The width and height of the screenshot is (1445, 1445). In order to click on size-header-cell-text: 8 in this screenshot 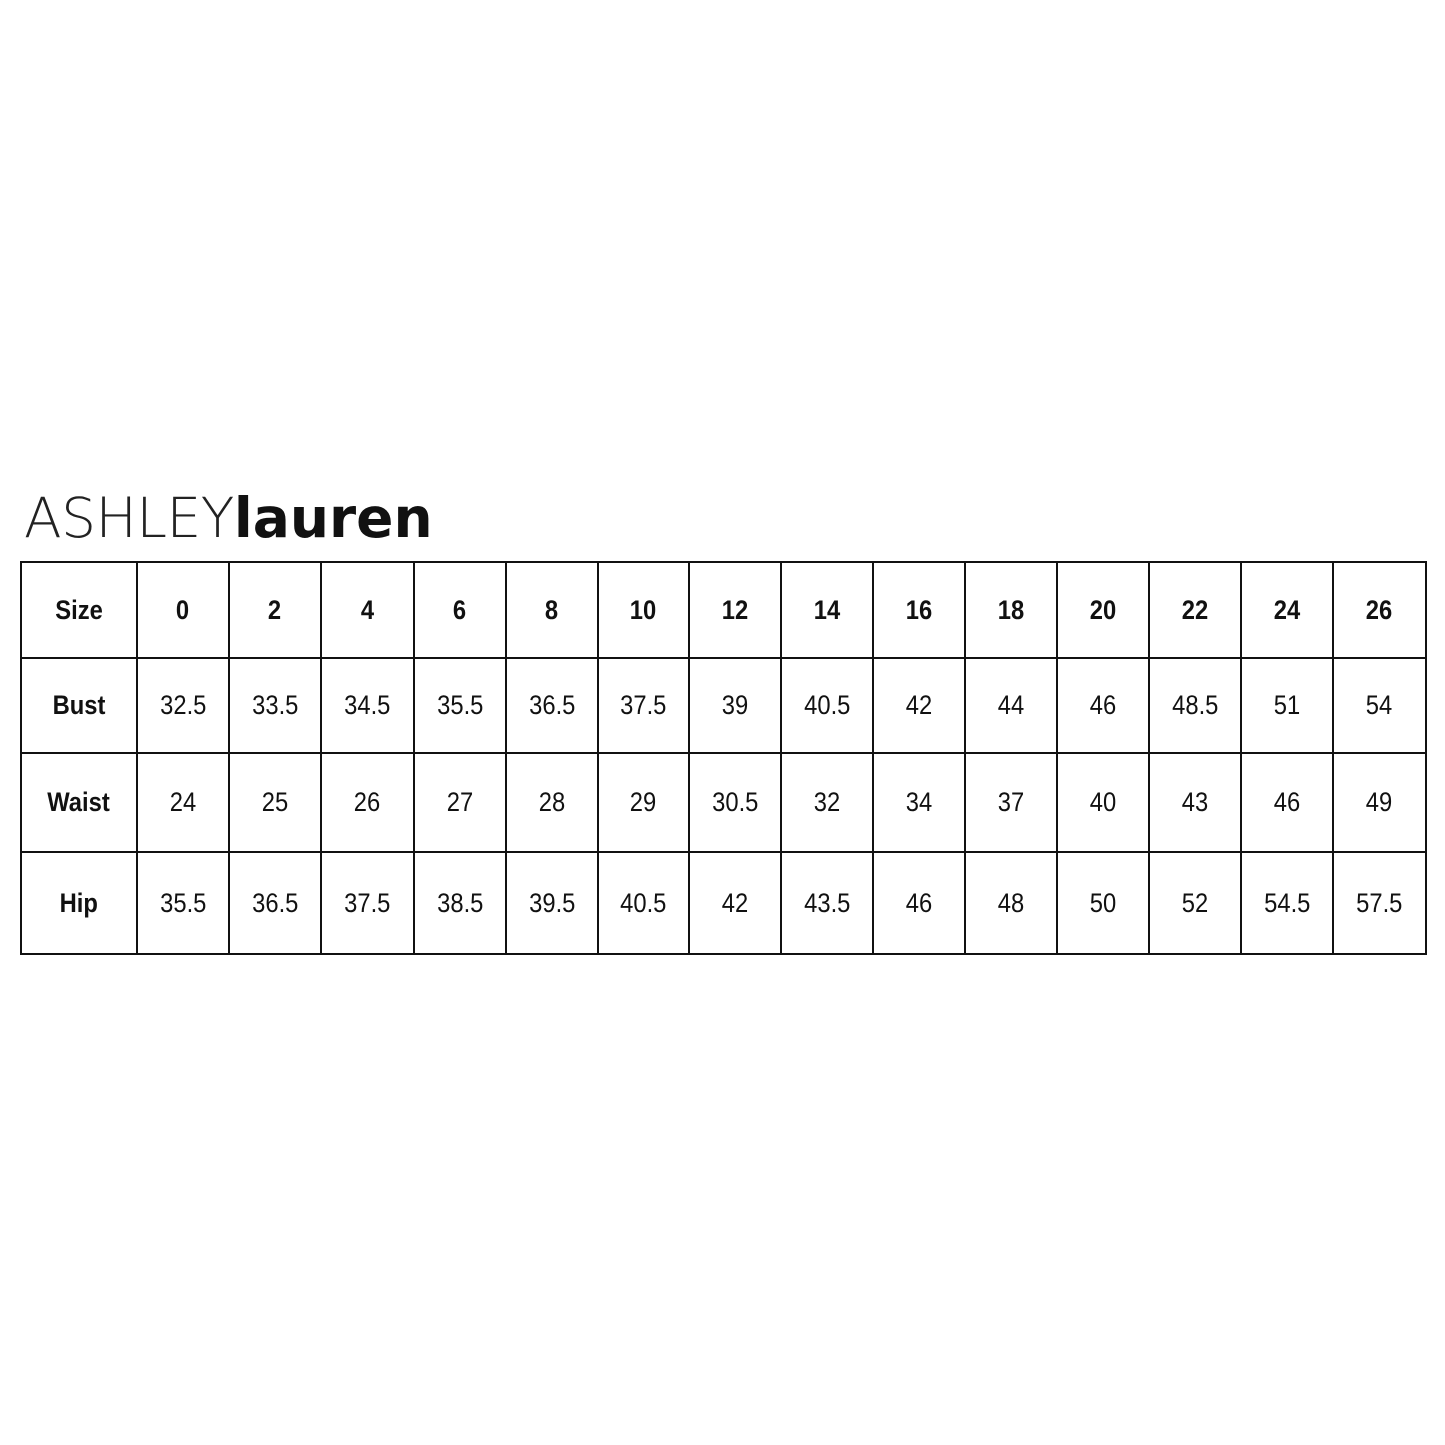, I will do `click(552, 609)`.